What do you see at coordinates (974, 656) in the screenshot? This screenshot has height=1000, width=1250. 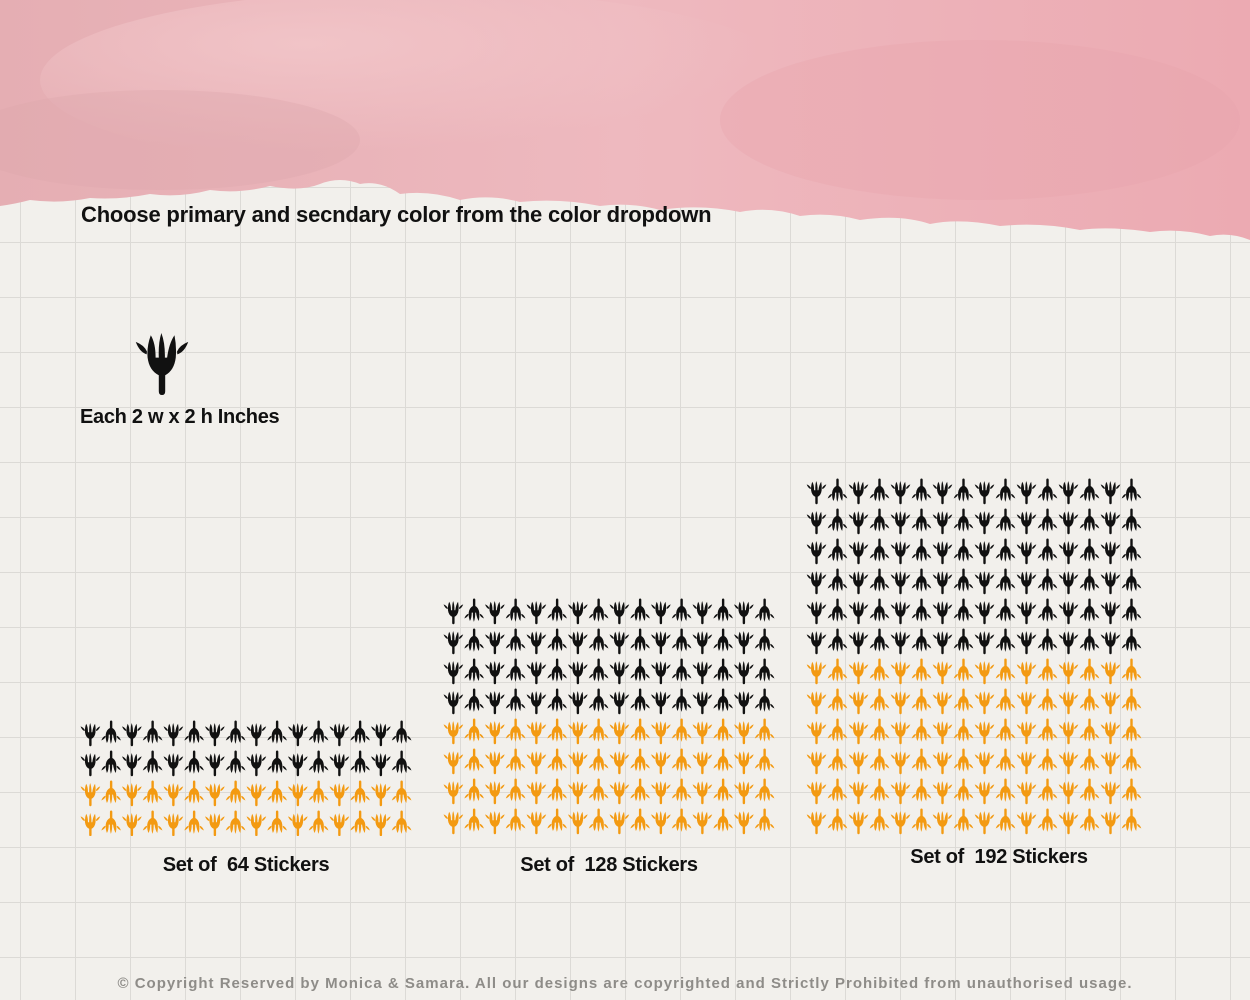 I see `sticker-grid` at bounding box center [974, 656].